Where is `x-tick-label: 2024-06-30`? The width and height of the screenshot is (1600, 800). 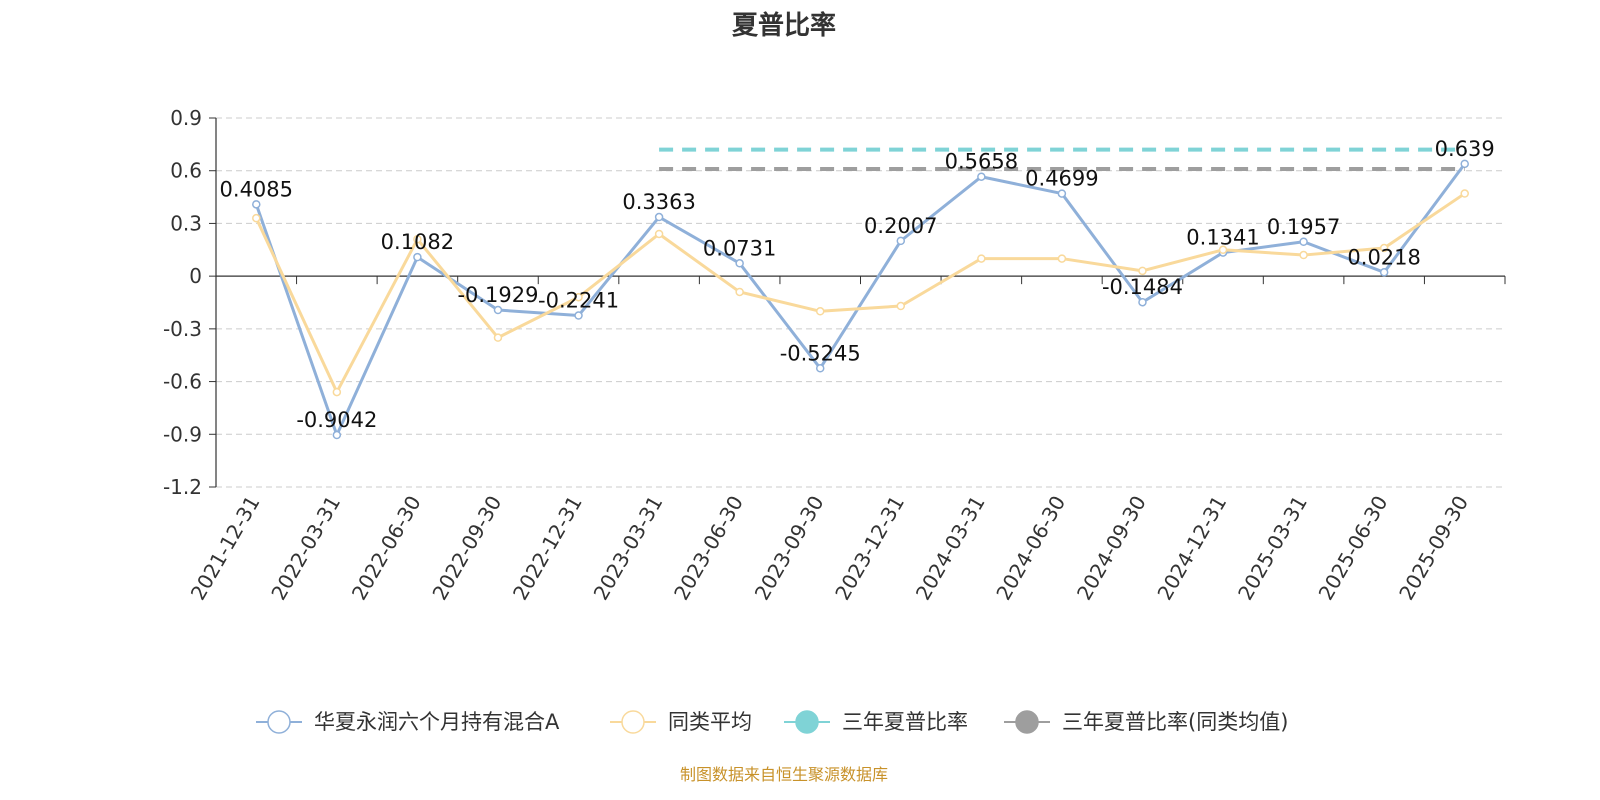
x-tick-label: 2024-06-30 is located at coordinates (1030, 548).